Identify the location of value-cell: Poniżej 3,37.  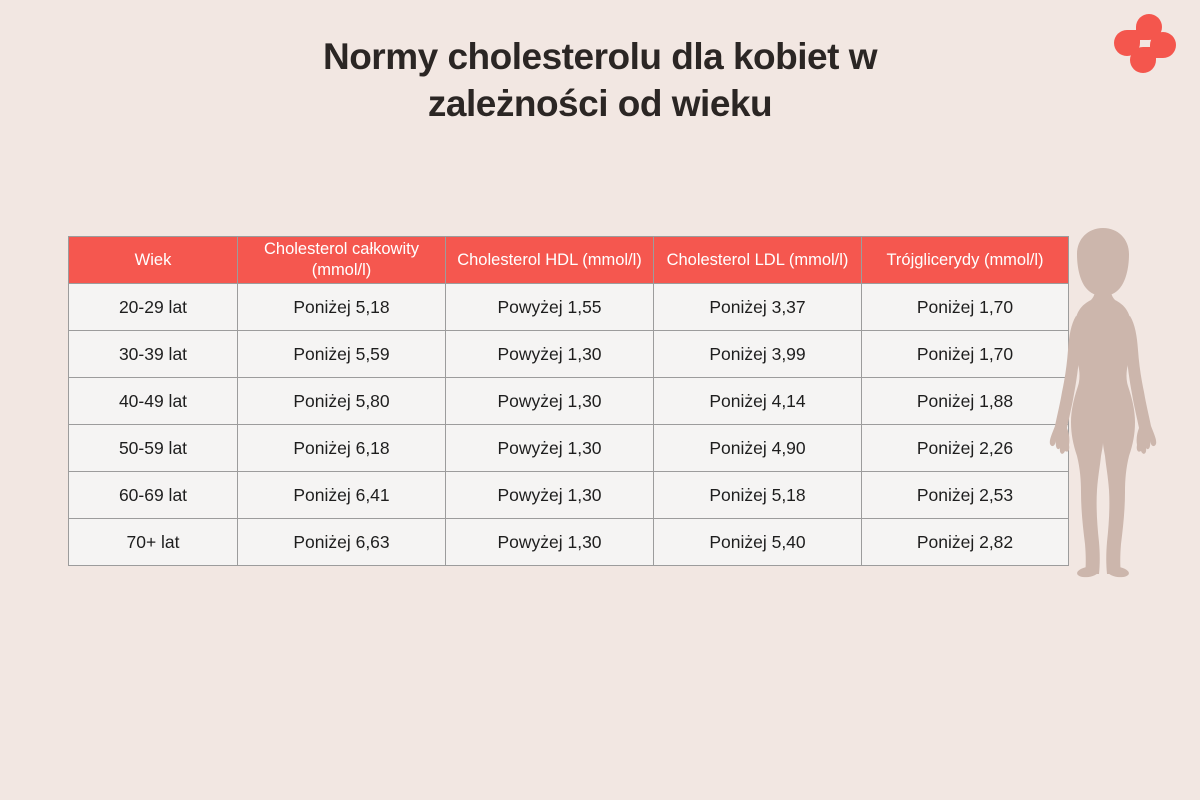
(757, 307).